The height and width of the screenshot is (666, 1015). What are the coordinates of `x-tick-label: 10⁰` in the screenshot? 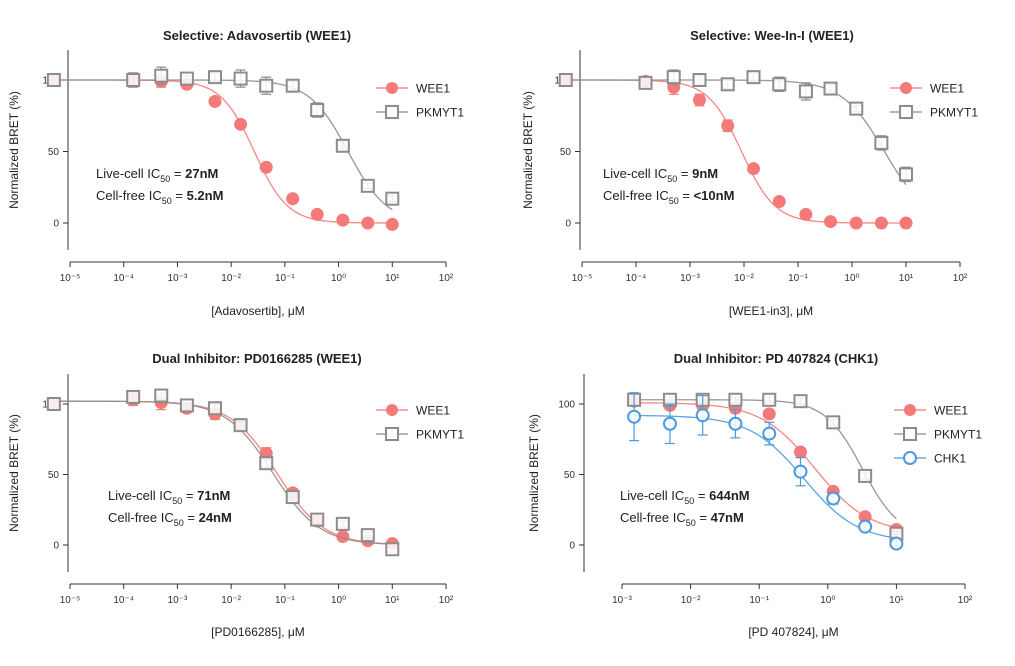 It's located at (827, 600).